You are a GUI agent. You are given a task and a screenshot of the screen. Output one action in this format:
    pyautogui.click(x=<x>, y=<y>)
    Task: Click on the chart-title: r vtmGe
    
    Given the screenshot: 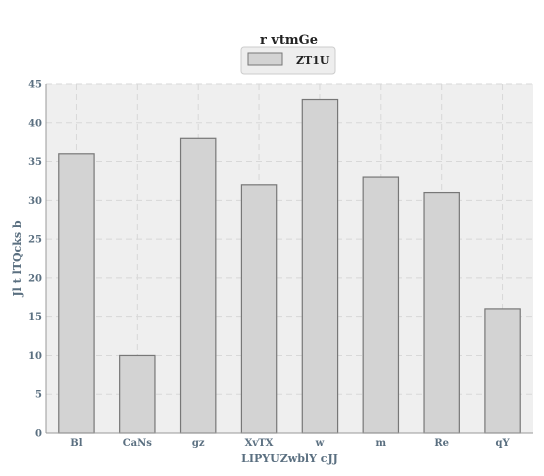 What is the action you would take?
    pyautogui.click(x=289, y=40)
    